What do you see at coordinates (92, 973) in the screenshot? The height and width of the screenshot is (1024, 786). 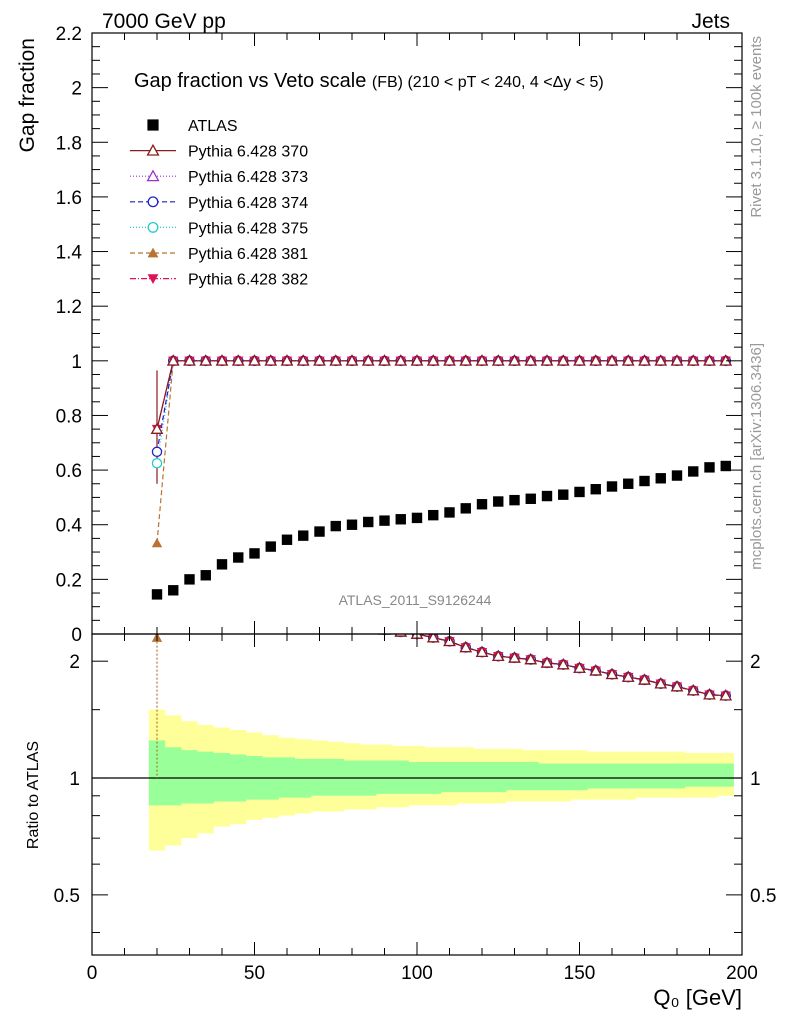 I see `x-tick-label: 0` at bounding box center [92, 973].